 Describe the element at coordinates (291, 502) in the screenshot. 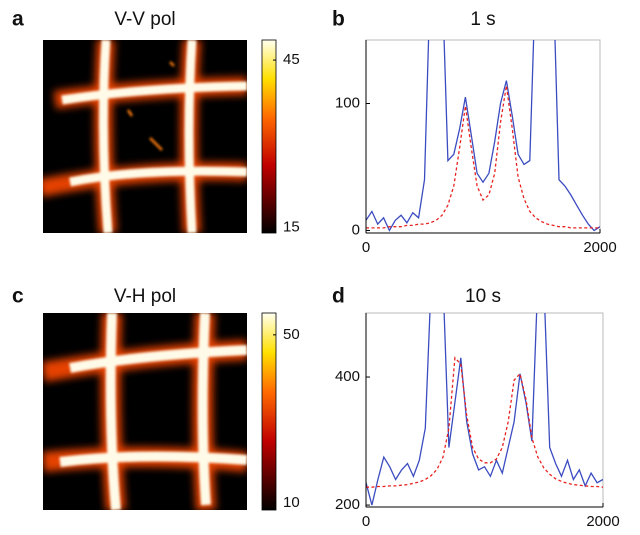

I see `colorbar-tick-label: 10` at that location.